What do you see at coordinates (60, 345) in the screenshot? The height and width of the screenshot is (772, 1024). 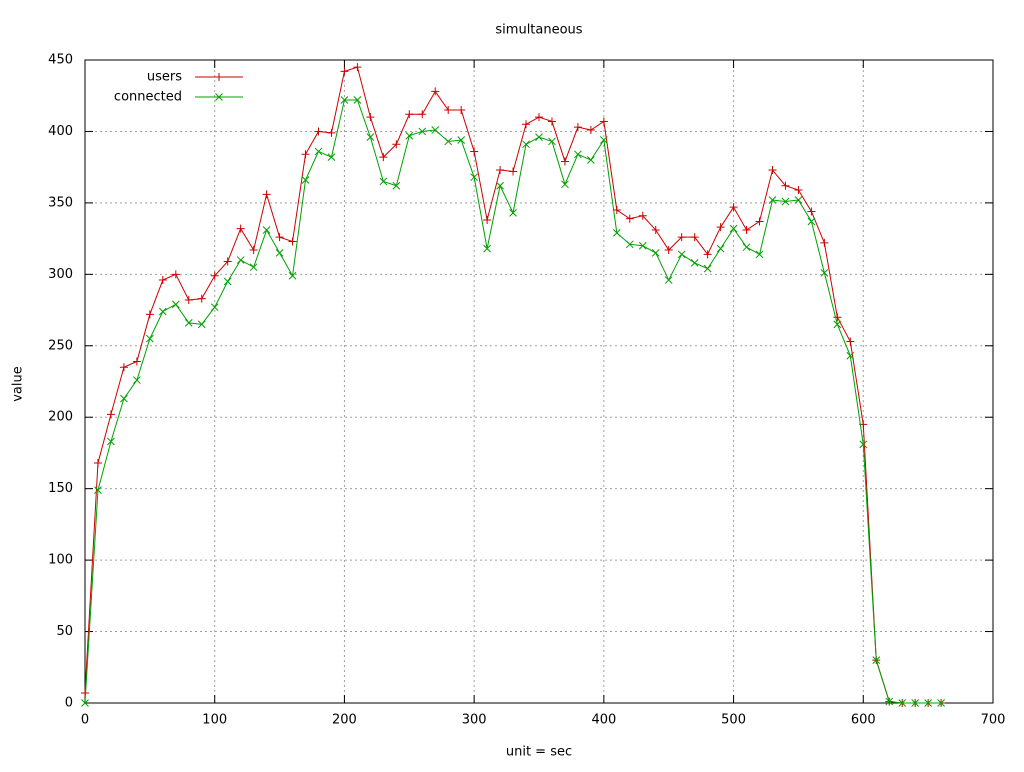 I see `y-tick-label: 250` at bounding box center [60, 345].